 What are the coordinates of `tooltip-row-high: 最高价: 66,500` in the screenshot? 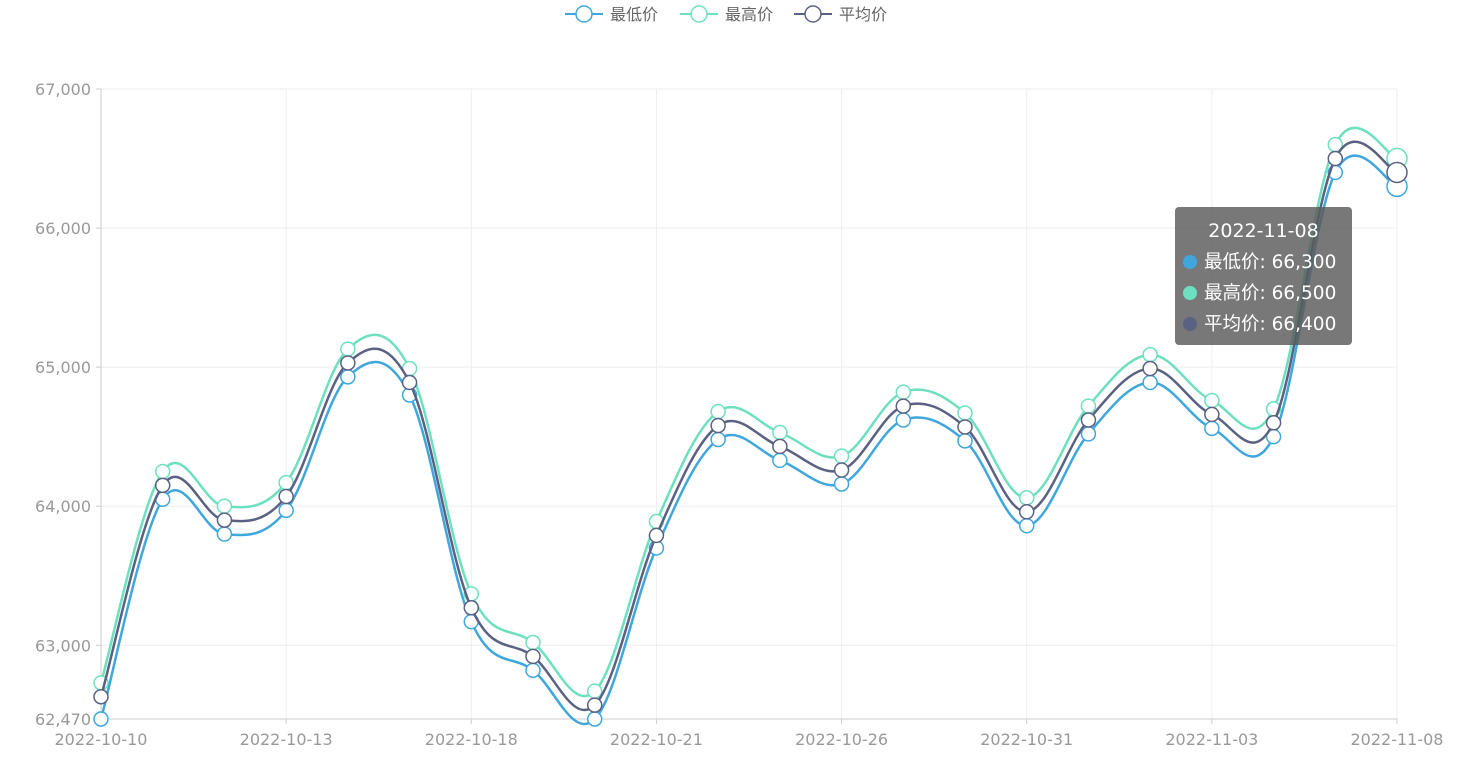 It's located at (1263, 293).